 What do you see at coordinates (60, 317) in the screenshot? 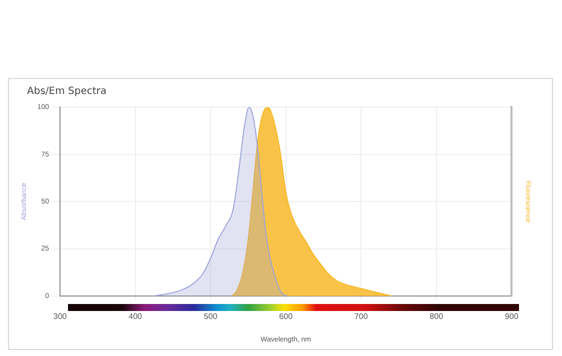
I see `x-tick-label: 300` at bounding box center [60, 317].